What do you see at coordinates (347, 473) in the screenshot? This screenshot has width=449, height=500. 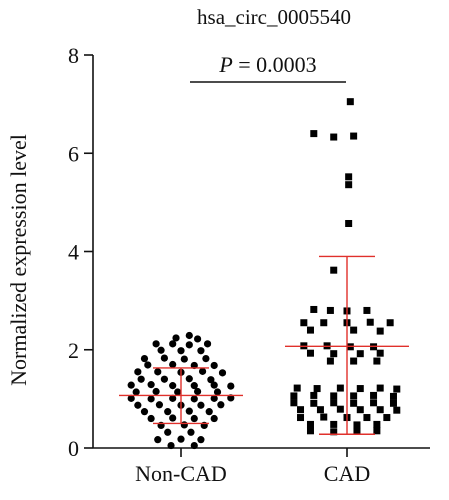 I see `x-tick-label: CAD` at bounding box center [347, 473].